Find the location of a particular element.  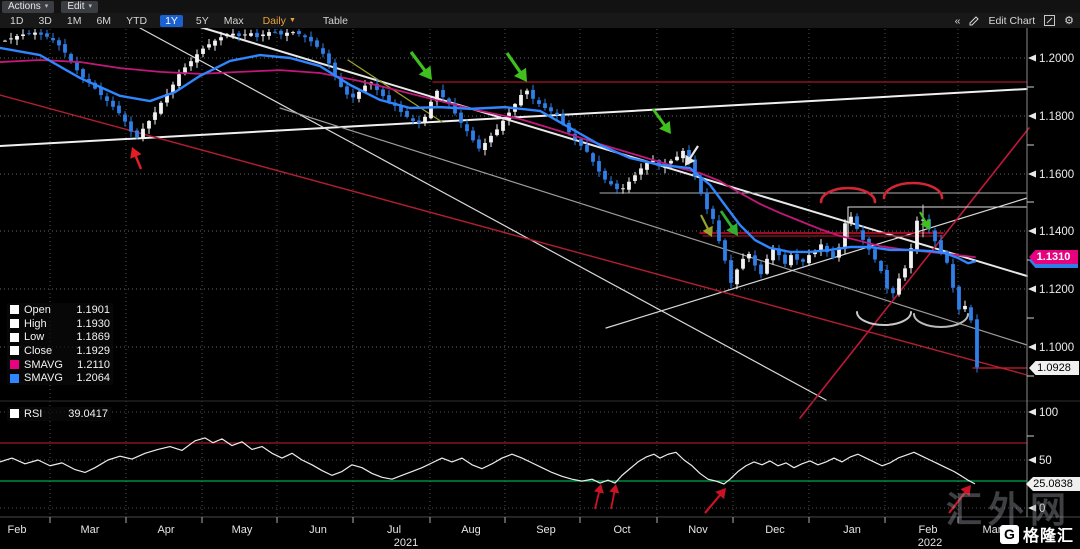

svg-text: Jan is located at coordinates (852, 530).